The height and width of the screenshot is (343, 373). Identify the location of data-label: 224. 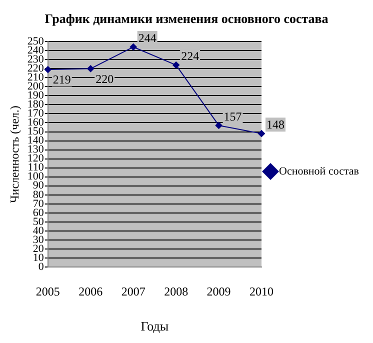
(190, 56).